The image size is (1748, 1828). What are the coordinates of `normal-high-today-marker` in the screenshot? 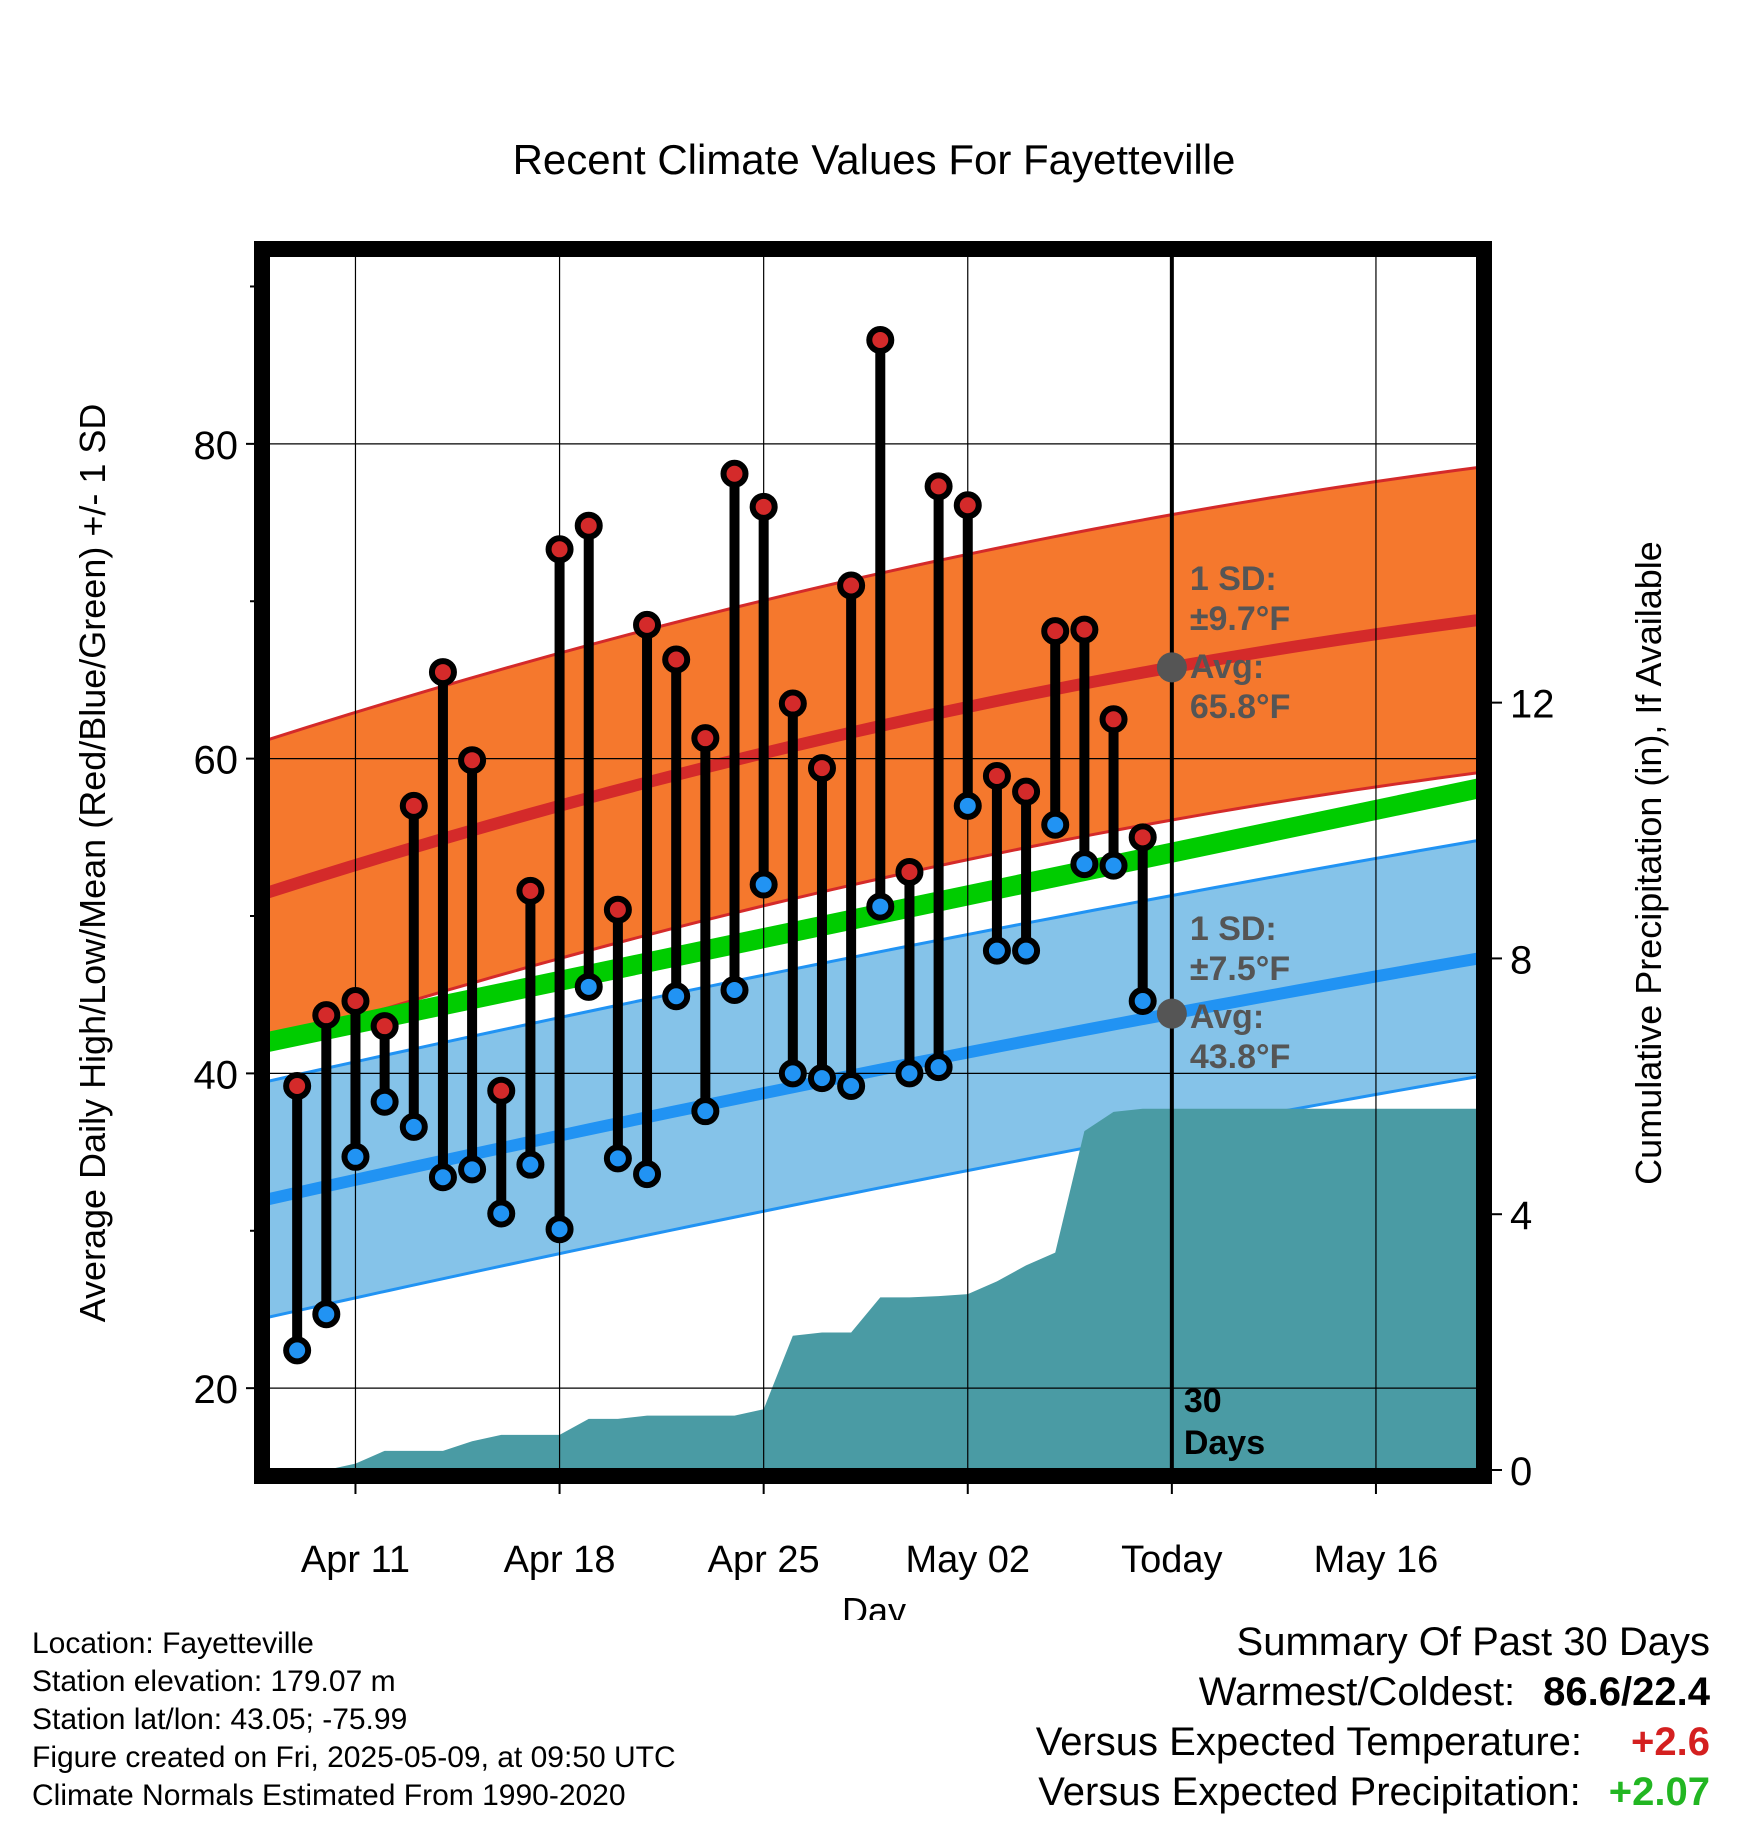 It's located at (1171, 667).